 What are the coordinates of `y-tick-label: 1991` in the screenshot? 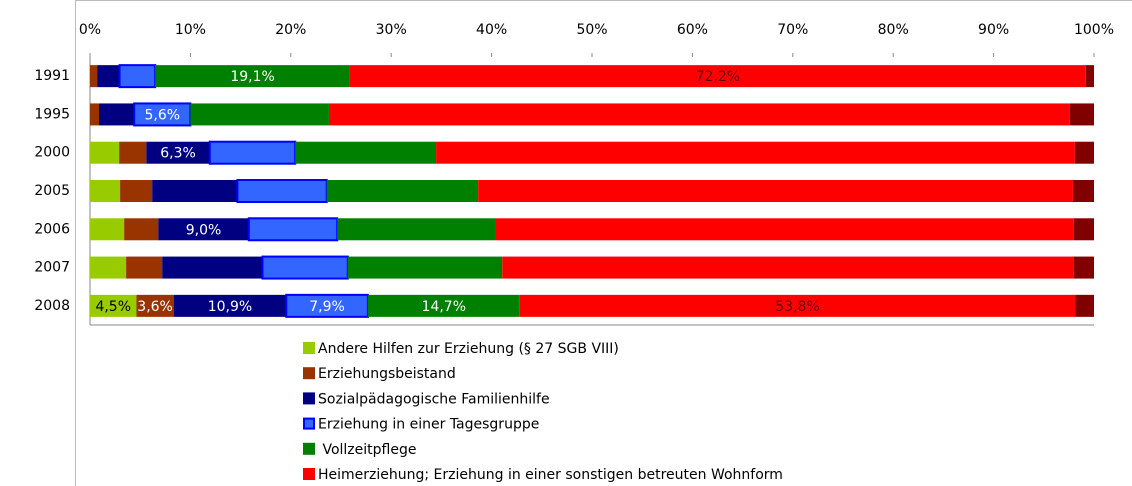 It's located at (52, 76).